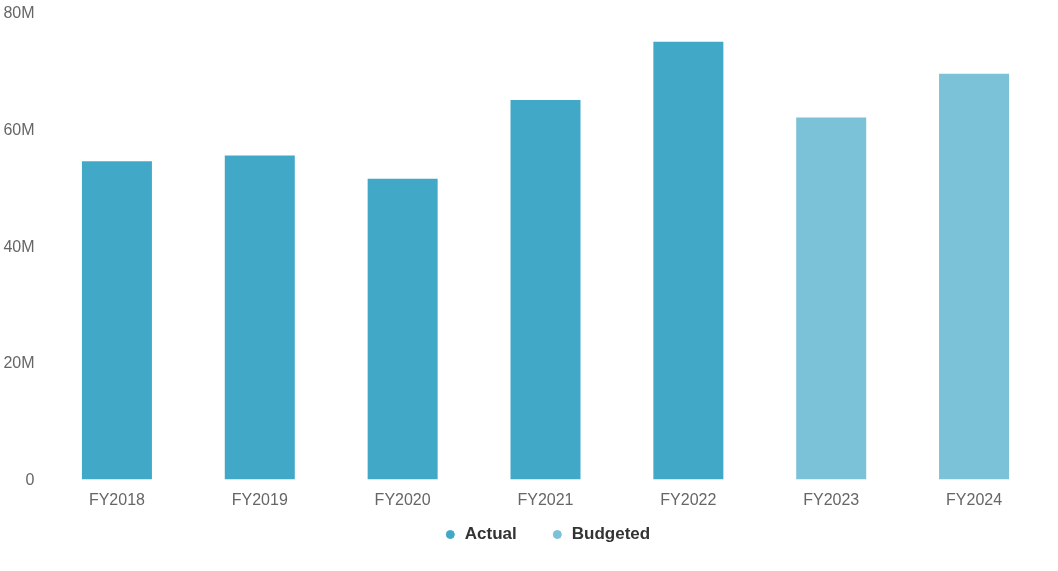  What do you see at coordinates (19, 246) in the screenshot?
I see `y-tick-label: 40M` at bounding box center [19, 246].